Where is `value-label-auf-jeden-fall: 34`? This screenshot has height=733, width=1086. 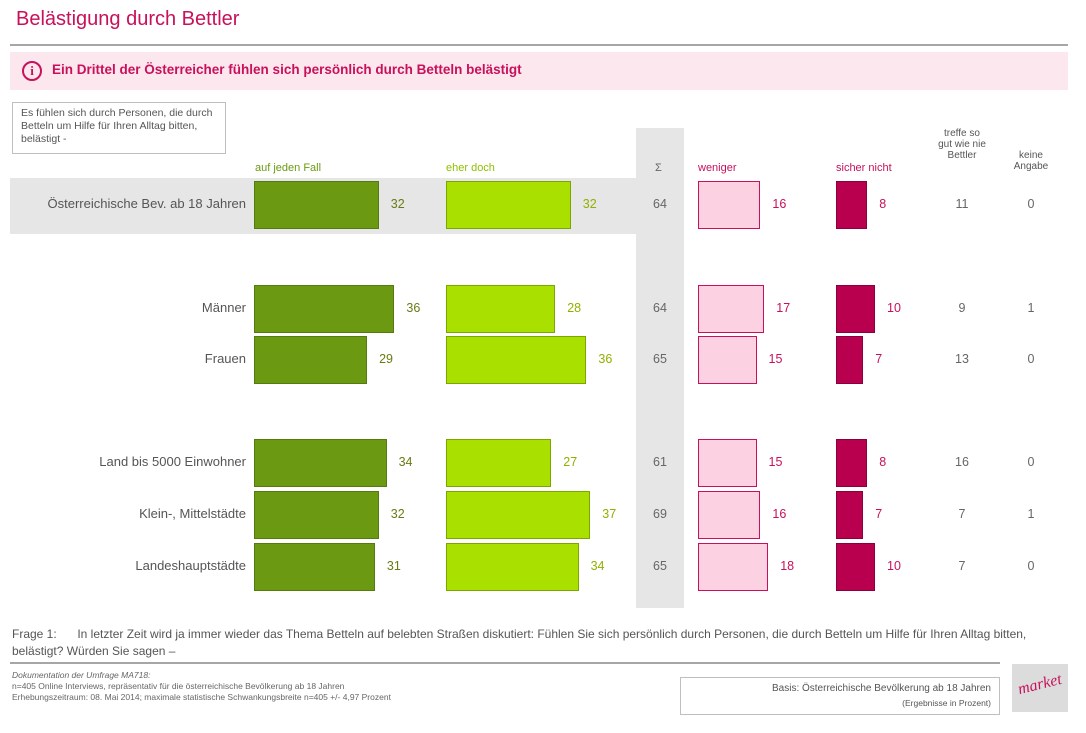
value-label-auf-jeden-fall: 34 is located at coordinates (405, 462).